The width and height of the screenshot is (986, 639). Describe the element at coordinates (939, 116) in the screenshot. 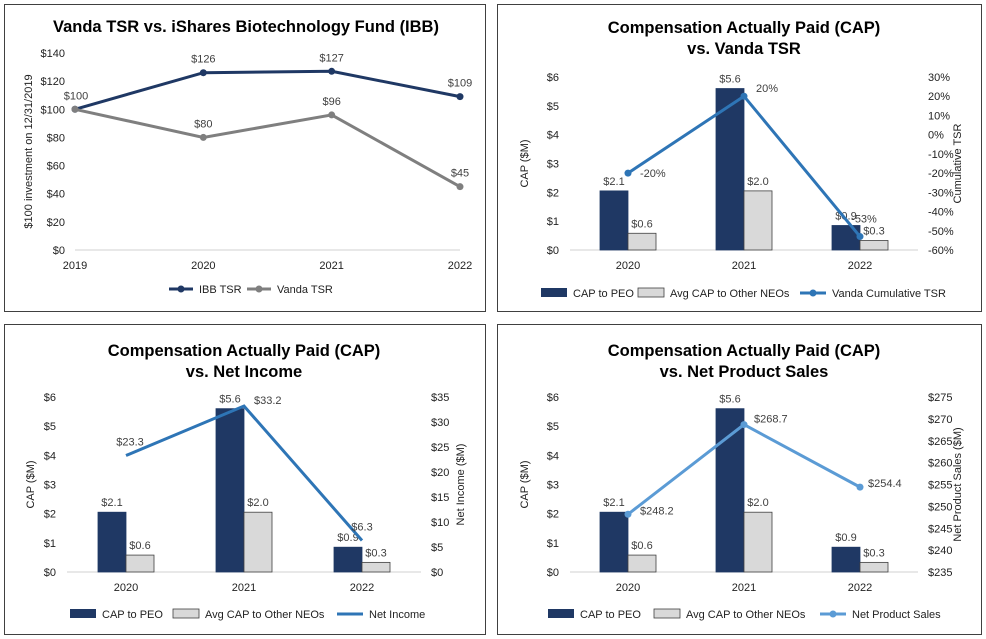

I see `y2-tick-label: 10%` at that location.